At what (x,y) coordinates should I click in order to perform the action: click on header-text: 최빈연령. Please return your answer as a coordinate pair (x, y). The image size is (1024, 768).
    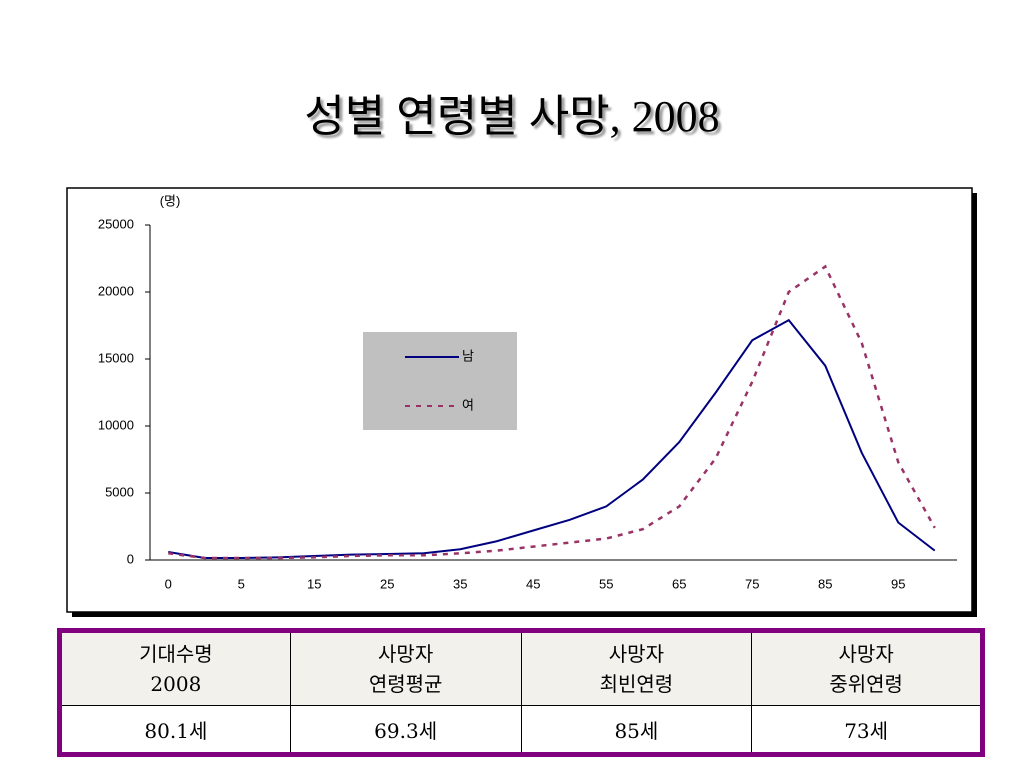
    Looking at the image, I should click on (636, 684).